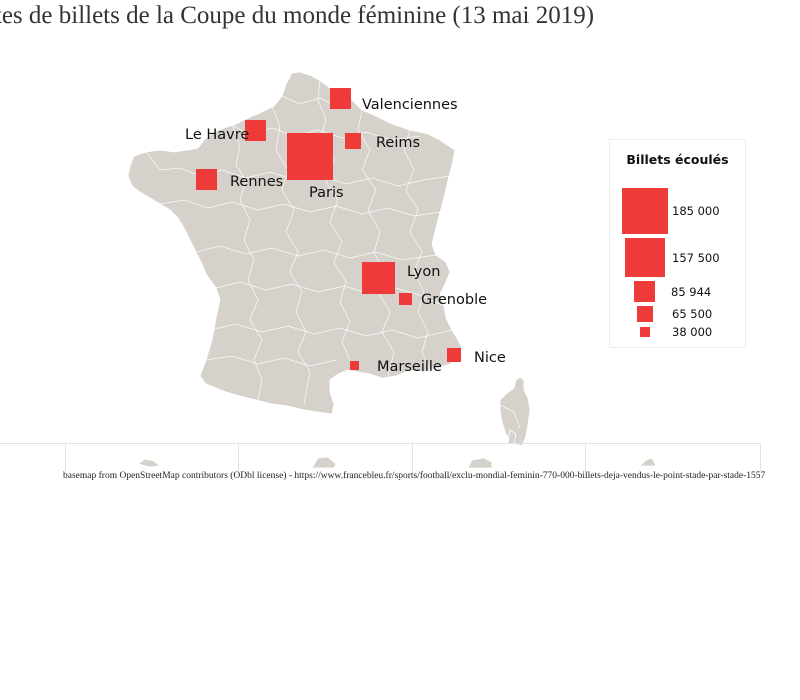  I want to click on overseas-territories, so click(397, 449).